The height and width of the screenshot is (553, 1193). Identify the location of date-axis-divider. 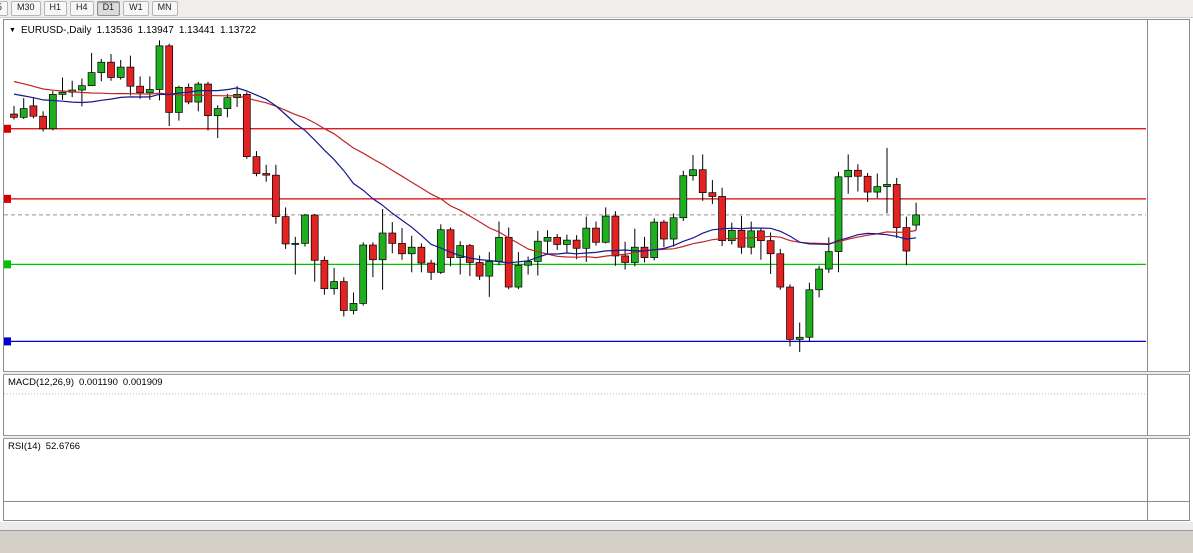
(596, 501).